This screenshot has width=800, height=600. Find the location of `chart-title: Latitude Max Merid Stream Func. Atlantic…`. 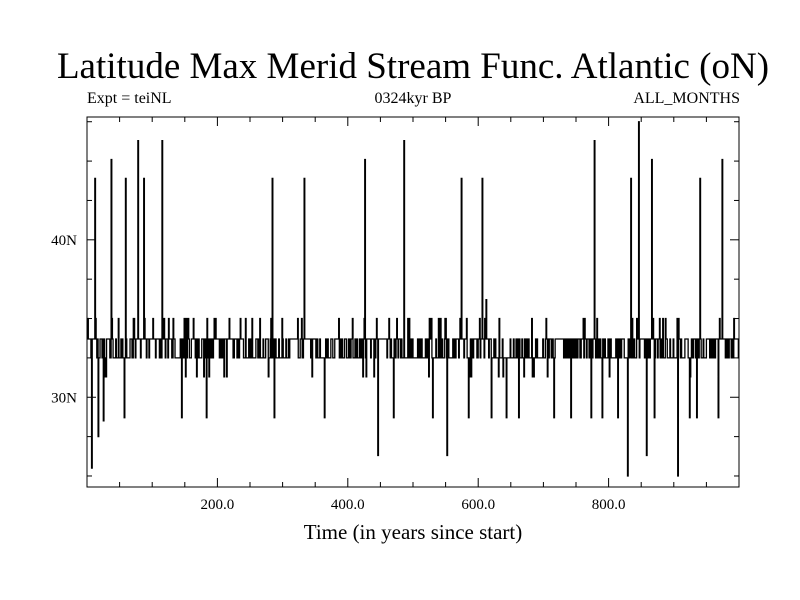

chart-title: Latitude Max Merid Stream Func. Atlantic… is located at coordinates (413, 66).